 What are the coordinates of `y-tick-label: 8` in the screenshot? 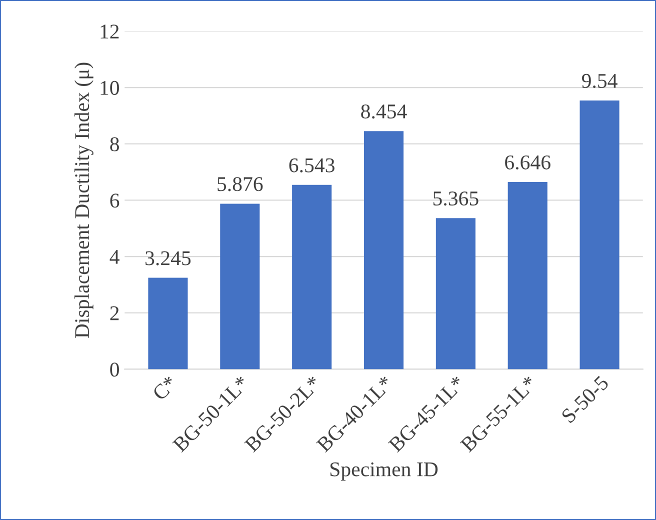 It's located at (114, 144).